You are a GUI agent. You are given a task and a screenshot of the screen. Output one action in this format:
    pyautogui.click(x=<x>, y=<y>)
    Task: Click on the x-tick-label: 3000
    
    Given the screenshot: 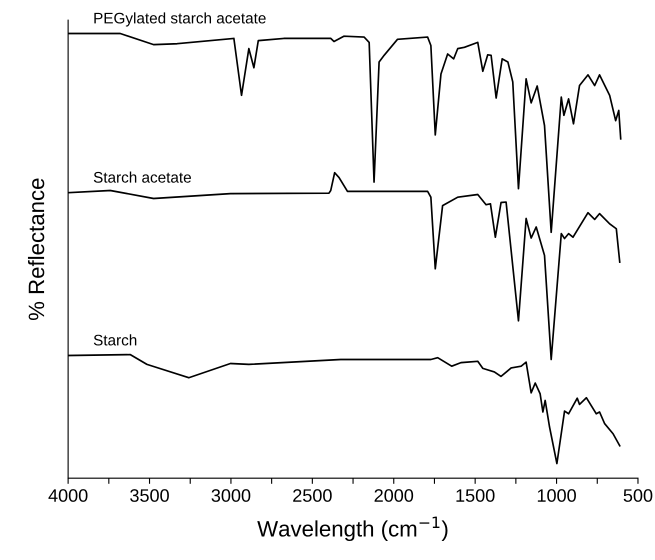 What is the action you would take?
    pyautogui.click(x=231, y=495)
    